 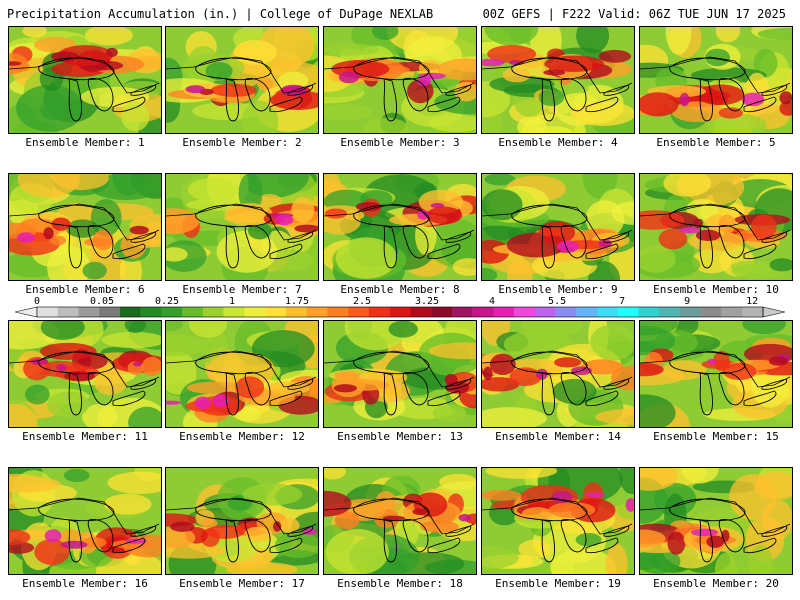 What do you see at coordinates (427, 301) in the screenshot?
I see `colorbar-tick-label: 3.25` at bounding box center [427, 301].